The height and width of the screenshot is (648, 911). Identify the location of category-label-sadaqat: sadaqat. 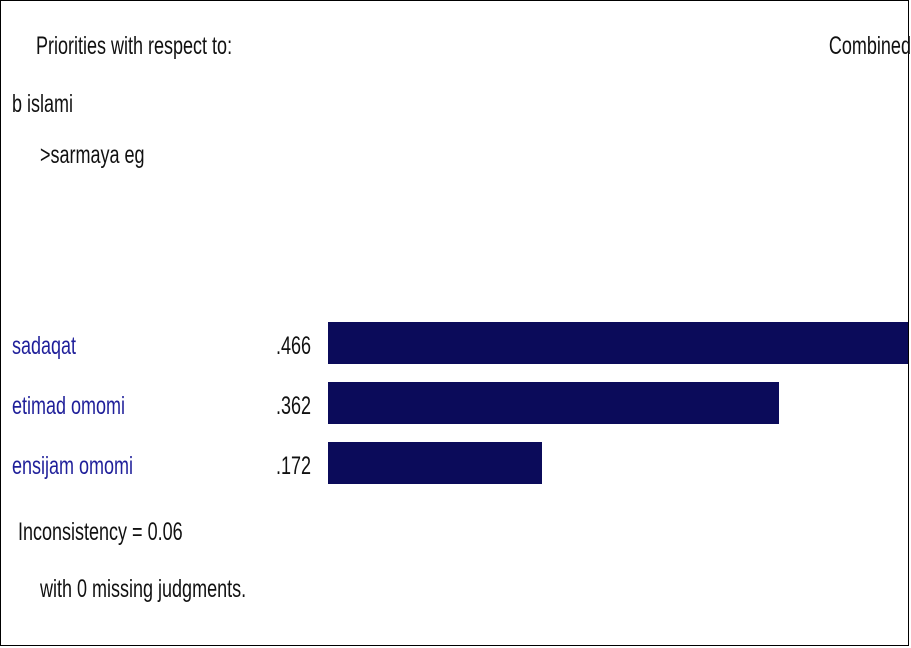
(44, 346).